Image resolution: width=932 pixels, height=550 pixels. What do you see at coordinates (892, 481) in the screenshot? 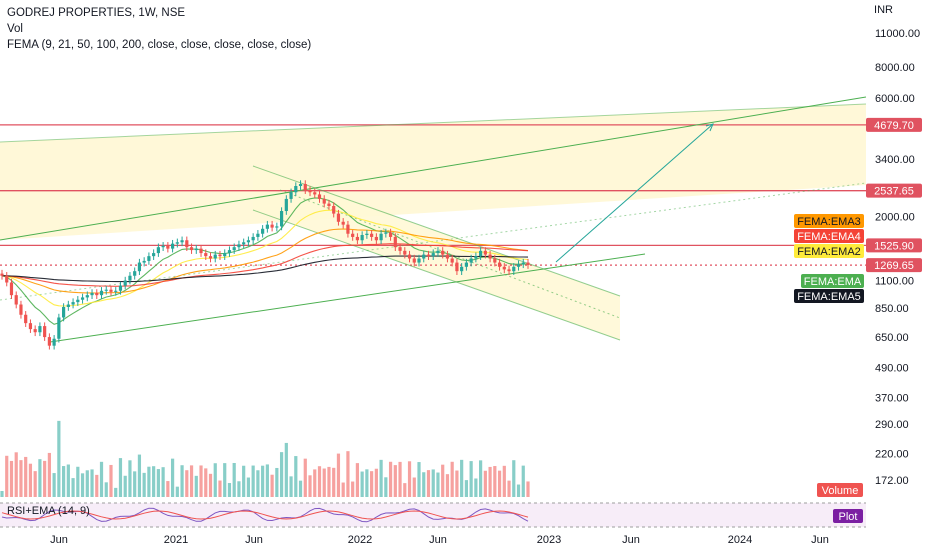
I see `y-tick-label: 172.00` at bounding box center [892, 481].